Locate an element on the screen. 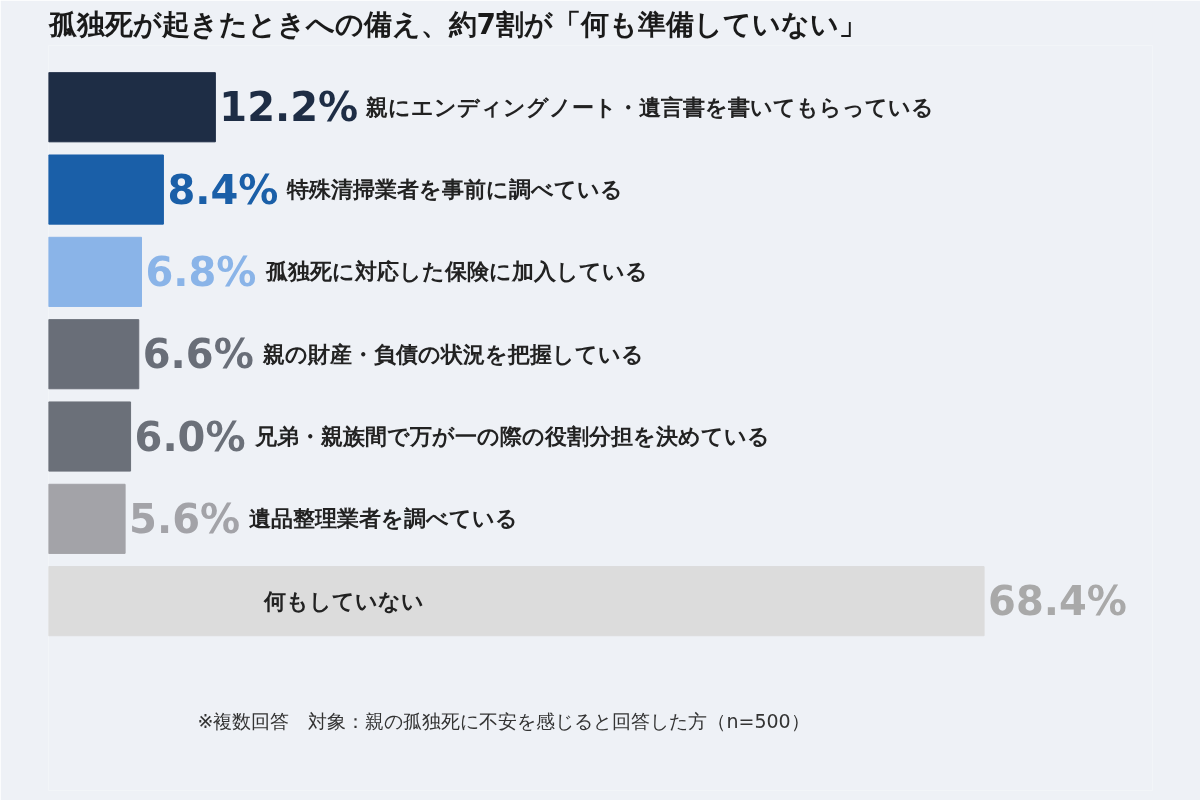  data-label: 5.6% is located at coordinates (185, 518).